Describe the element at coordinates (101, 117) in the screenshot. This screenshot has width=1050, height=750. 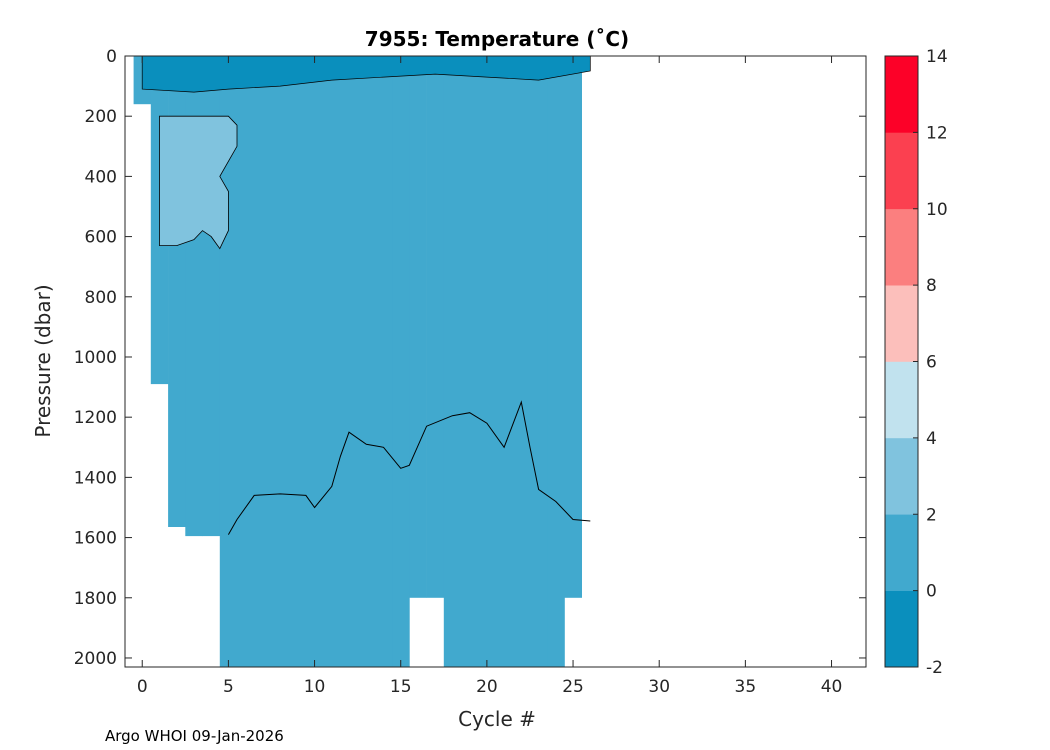
I see `y-tick-label: 200` at that location.